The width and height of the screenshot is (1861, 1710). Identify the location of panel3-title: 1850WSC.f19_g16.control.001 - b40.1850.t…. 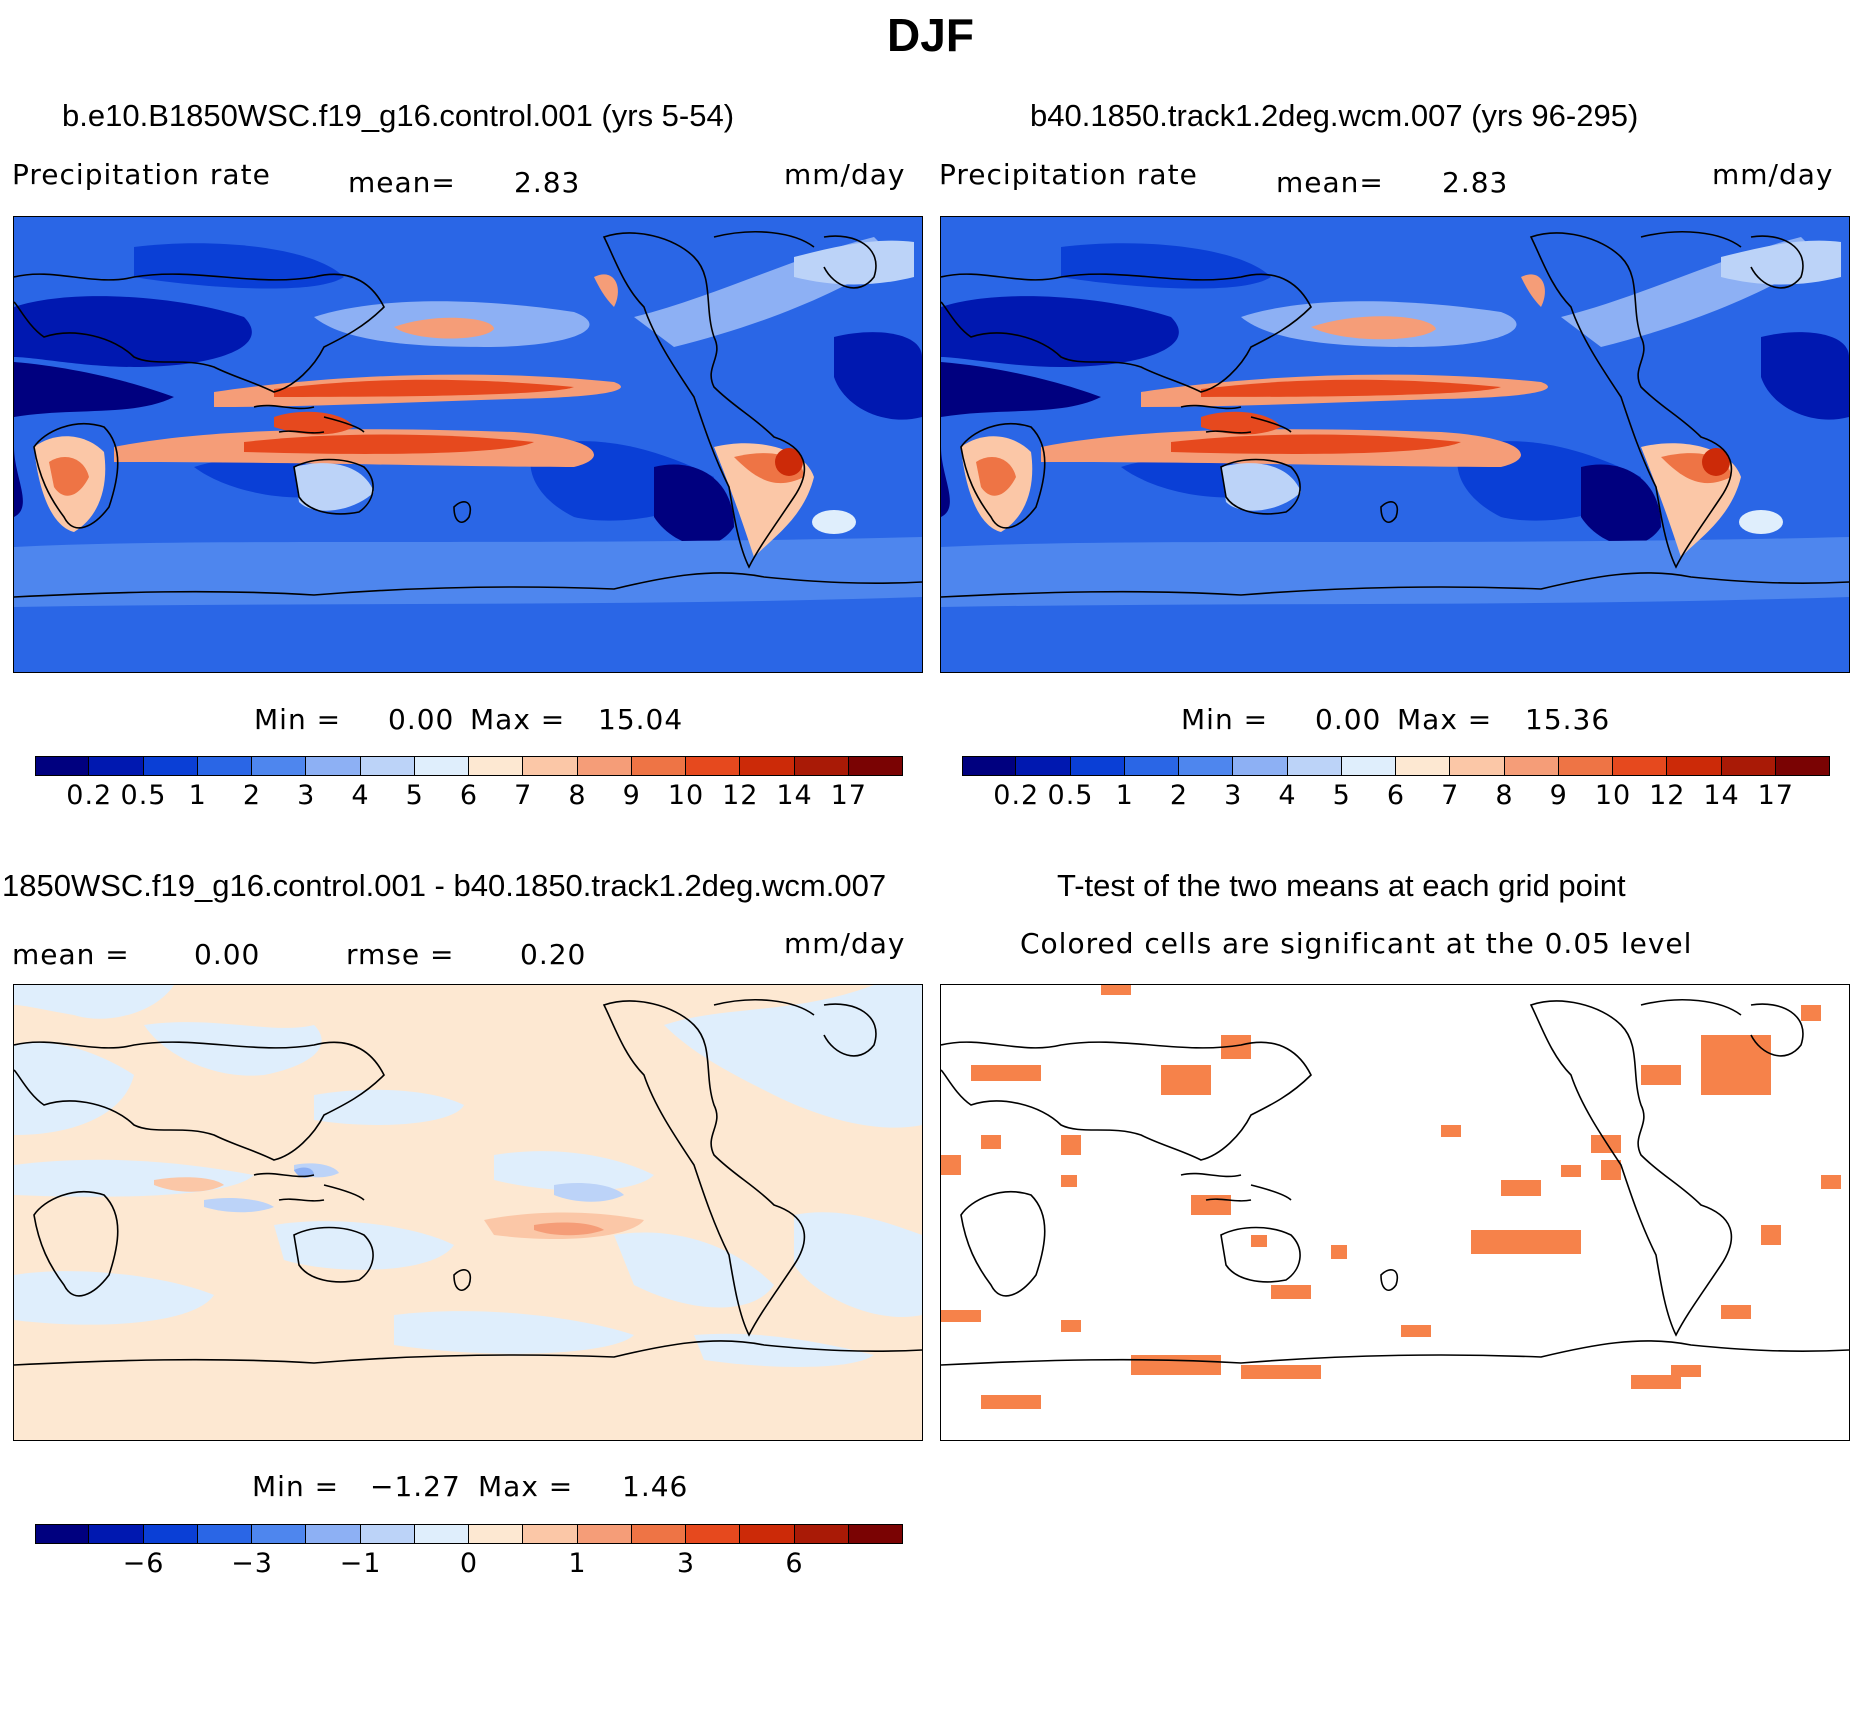
(444, 885).